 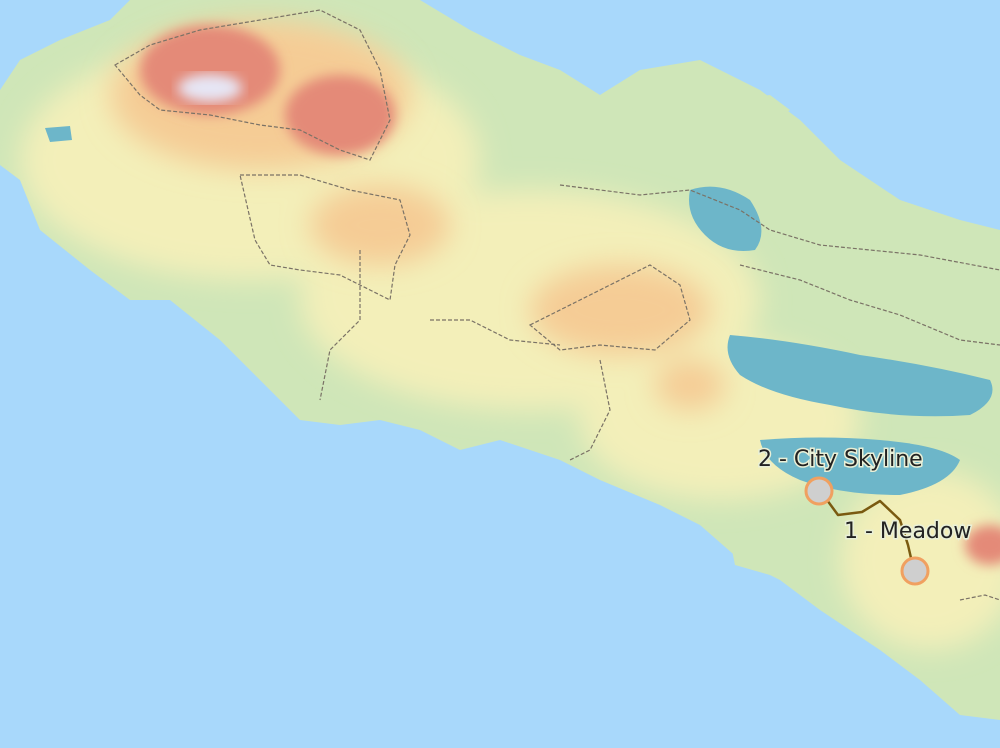 What do you see at coordinates (690, 385) in the screenshot?
I see `hill-zone-east` at bounding box center [690, 385].